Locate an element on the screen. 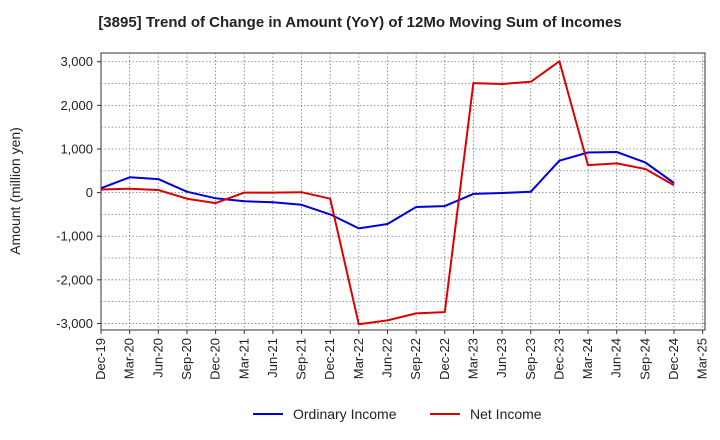 The height and width of the screenshot is (440, 720). legend: Ordinary Income Net Income is located at coordinates (397, 414).